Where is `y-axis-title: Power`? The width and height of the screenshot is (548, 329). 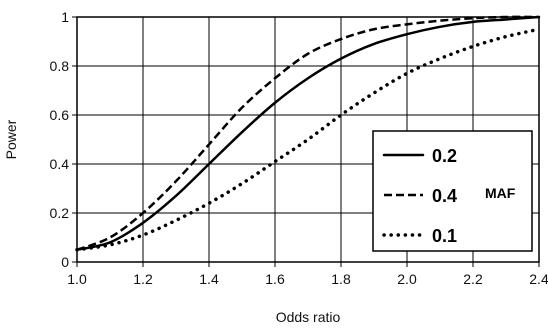
y-axis-title: Power is located at coordinates (11, 139).